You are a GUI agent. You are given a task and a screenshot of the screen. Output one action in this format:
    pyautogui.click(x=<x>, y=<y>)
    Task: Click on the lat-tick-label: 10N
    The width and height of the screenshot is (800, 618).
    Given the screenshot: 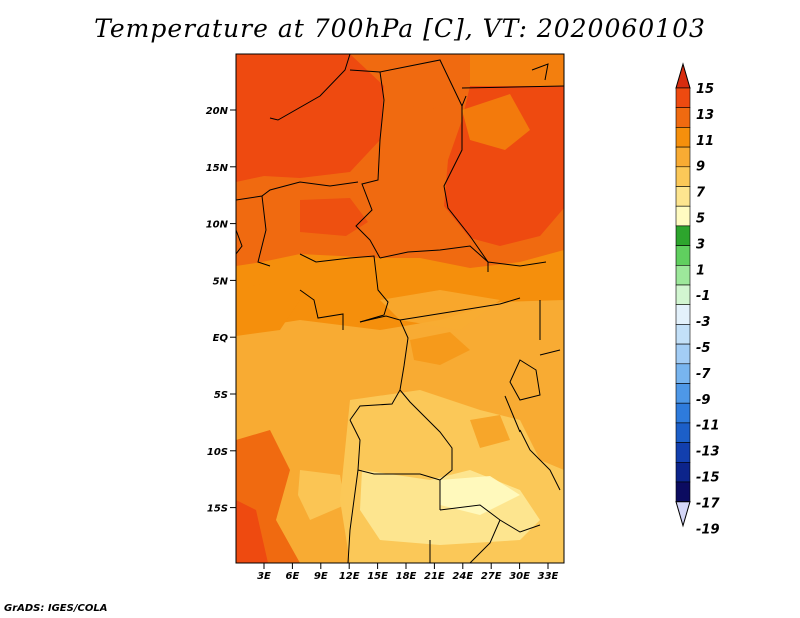 What is the action you would take?
    pyautogui.click(x=217, y=225)
    